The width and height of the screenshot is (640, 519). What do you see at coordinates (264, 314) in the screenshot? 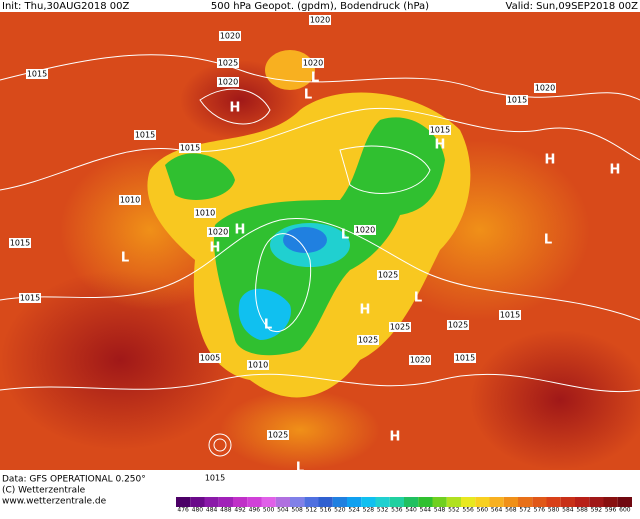
I see `cyan-area` at bounding box center [264, 314].